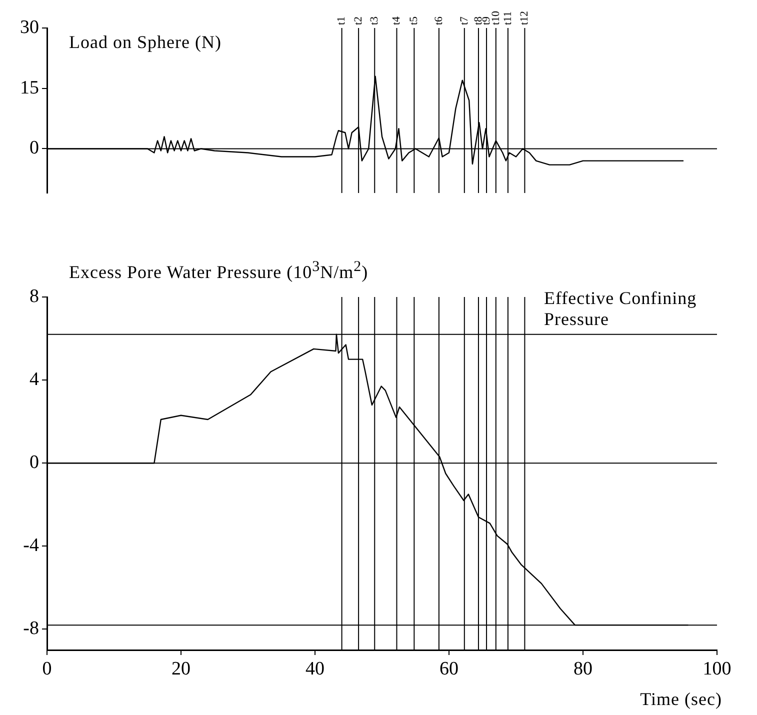 The width and height of the screenshot is (757, 715). I want to click on ref-line-label: Effective Confining Pressure, so click(621, 309).